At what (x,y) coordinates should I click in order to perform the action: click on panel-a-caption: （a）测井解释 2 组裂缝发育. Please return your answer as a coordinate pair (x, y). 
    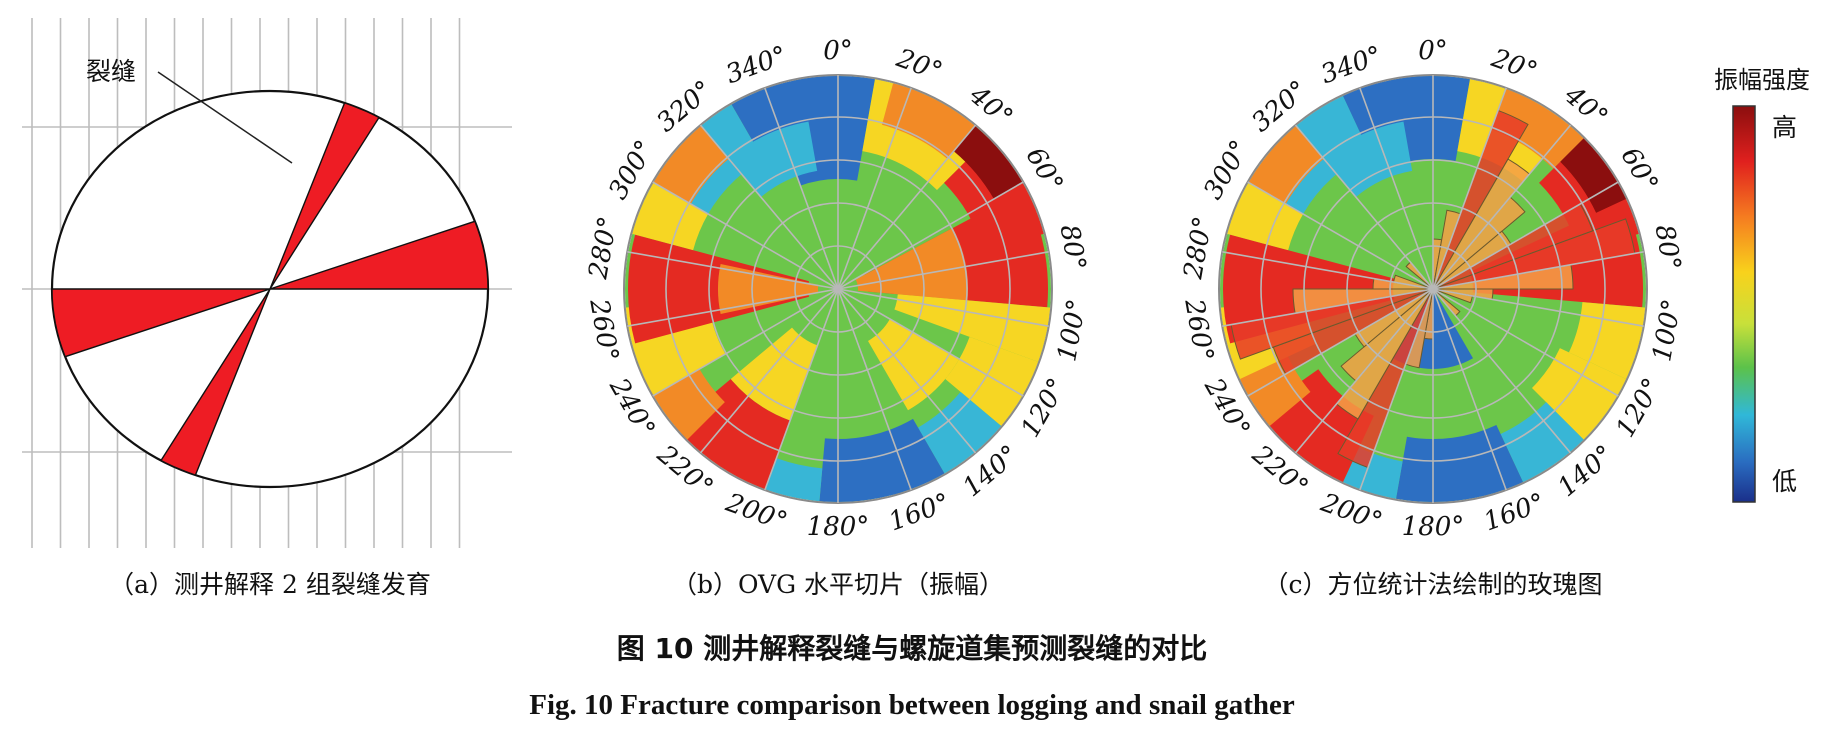
    Looking at the image, I should click on (270, 584).